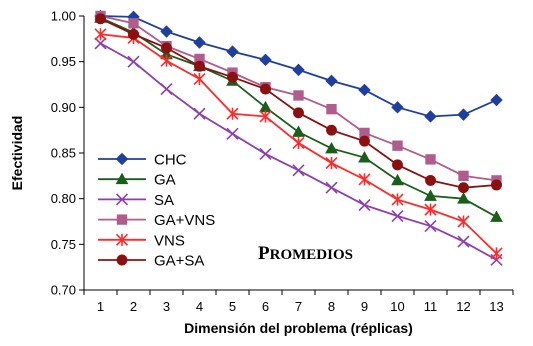 The width and height of the screenshot is (533, 346). What do you see at coordinates (331, 306) in the screenshot?
I see `x-tick-label: 8` at bounding box center [331, 306].